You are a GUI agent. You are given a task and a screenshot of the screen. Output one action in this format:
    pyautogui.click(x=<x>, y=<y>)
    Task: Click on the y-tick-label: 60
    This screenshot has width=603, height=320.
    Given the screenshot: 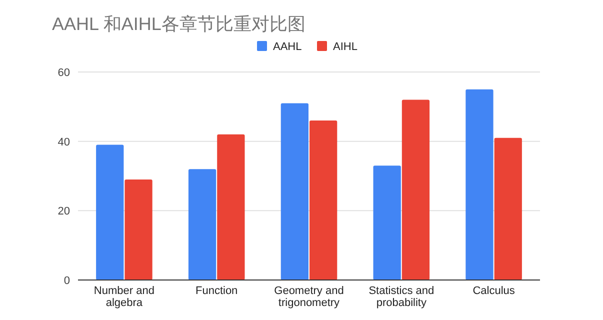 What is the action you would take?
    pyautogui.click(x=64, y=73)
    